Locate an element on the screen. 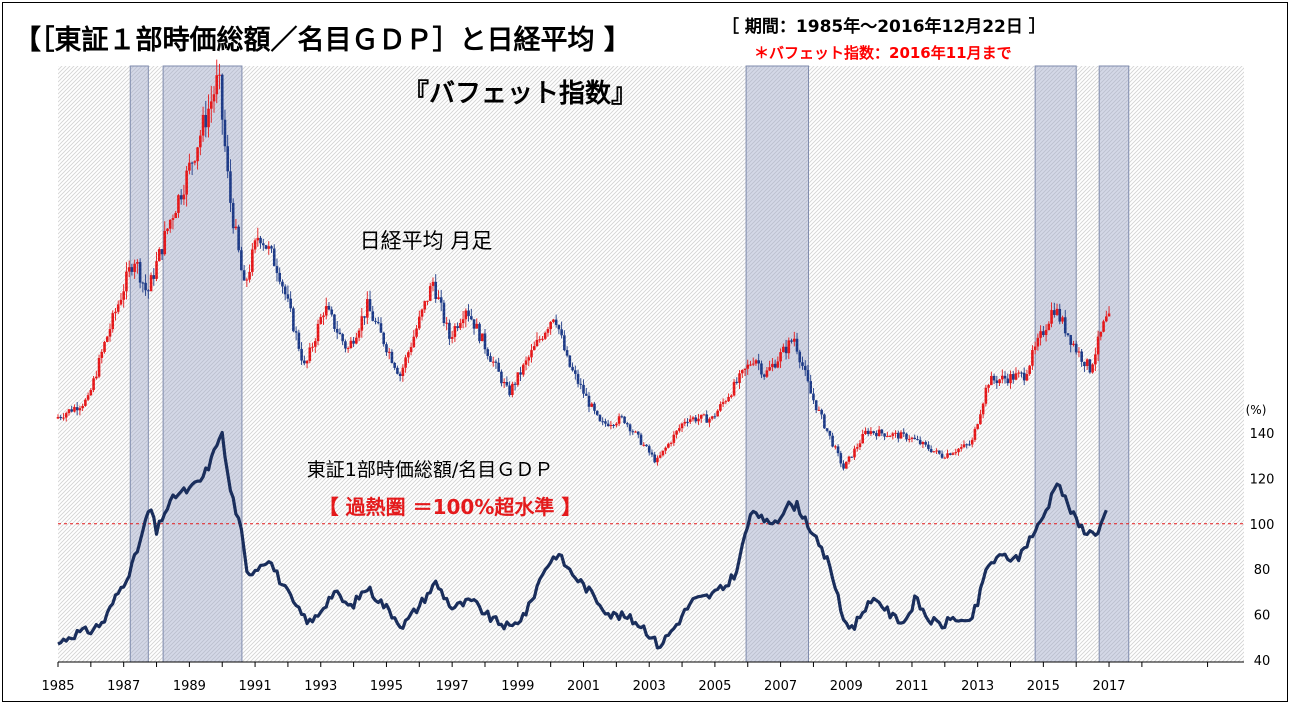 Image resolution: width=1292 pixels, height=706 pixels. shaded-period is located at coordinates (202, 364).